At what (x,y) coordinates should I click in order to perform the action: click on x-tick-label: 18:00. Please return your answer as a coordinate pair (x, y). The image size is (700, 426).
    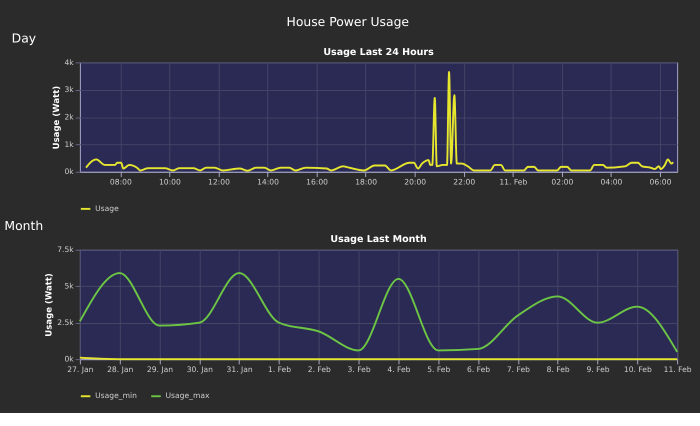
    Looking at the image, I should click on (366, 182).